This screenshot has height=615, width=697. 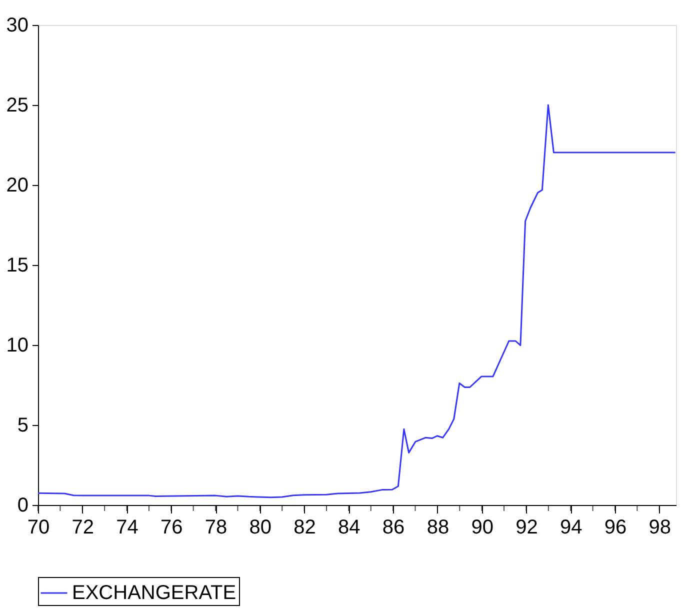 What do you see at coordinates (38, 527) in the screenshot?
I see `x-tick-label: 70` at bounding box center [38, 527].